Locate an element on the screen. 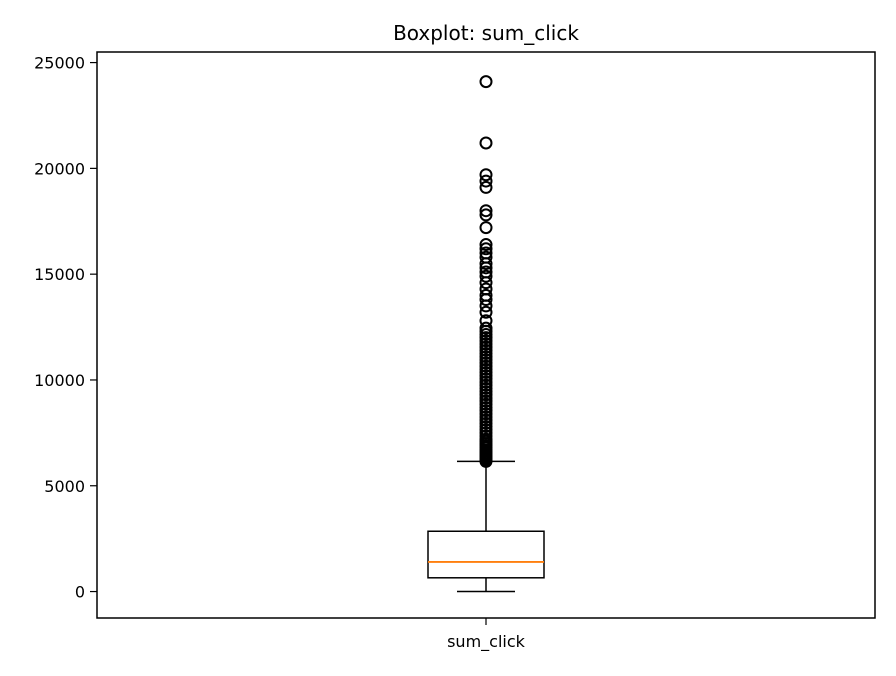 This screenshot has width=896, height=676. y-tick-label: 0 is located at coordinates (80, 592).